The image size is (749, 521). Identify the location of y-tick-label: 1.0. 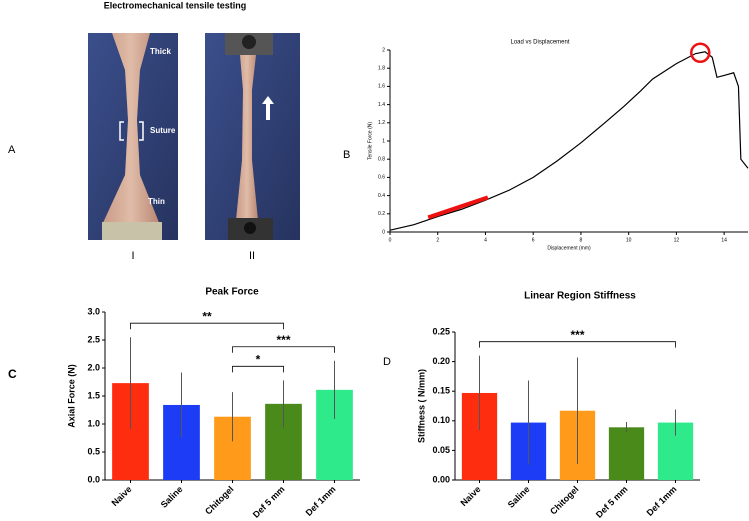
(93, 423).